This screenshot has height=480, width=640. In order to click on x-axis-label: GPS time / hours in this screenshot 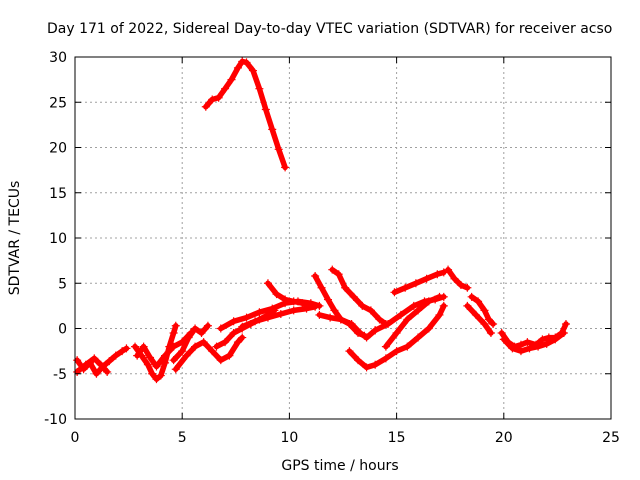, I will do `click(339, 466)`.